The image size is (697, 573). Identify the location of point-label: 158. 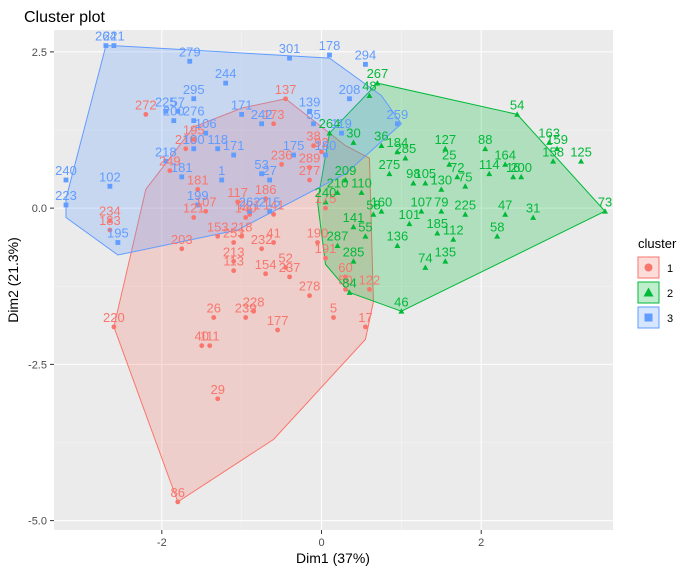
(553, 151).